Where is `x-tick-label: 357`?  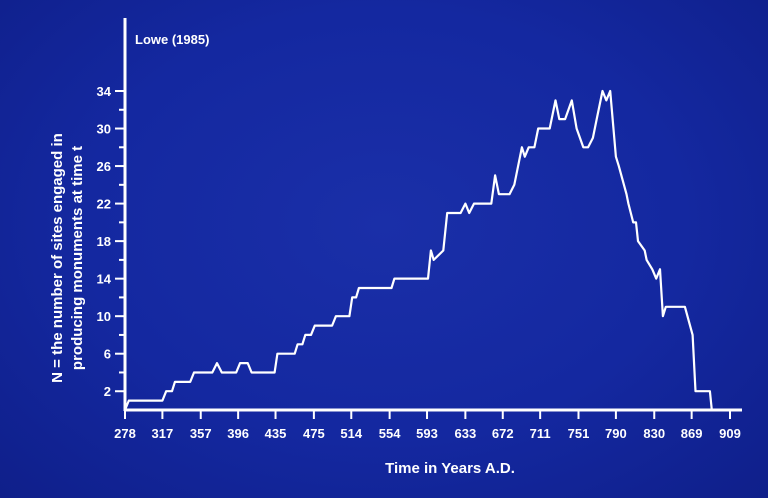
x-tick-label: 357 is located at coordinates (201, 433).